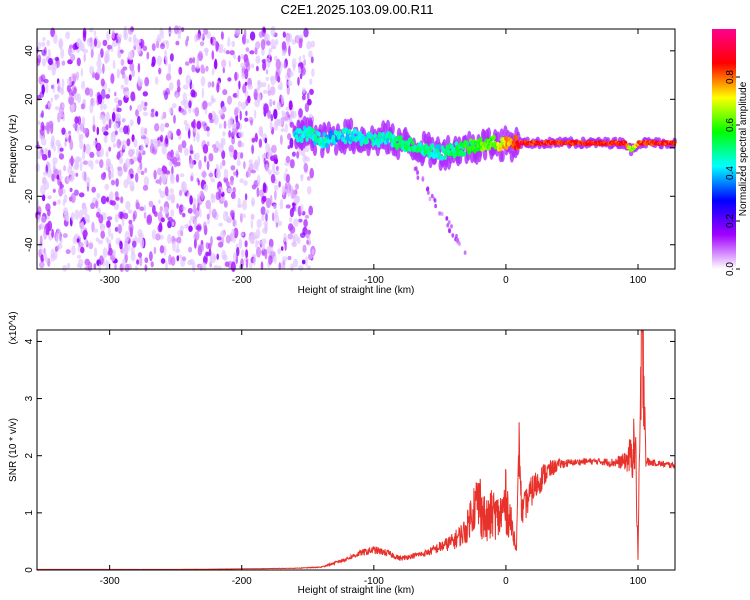 This screenshot has height=600, width=750. Describe the element at coordinates (506, 581) in the screenshot. I see `snr-x-tick-label: 0` at that location.